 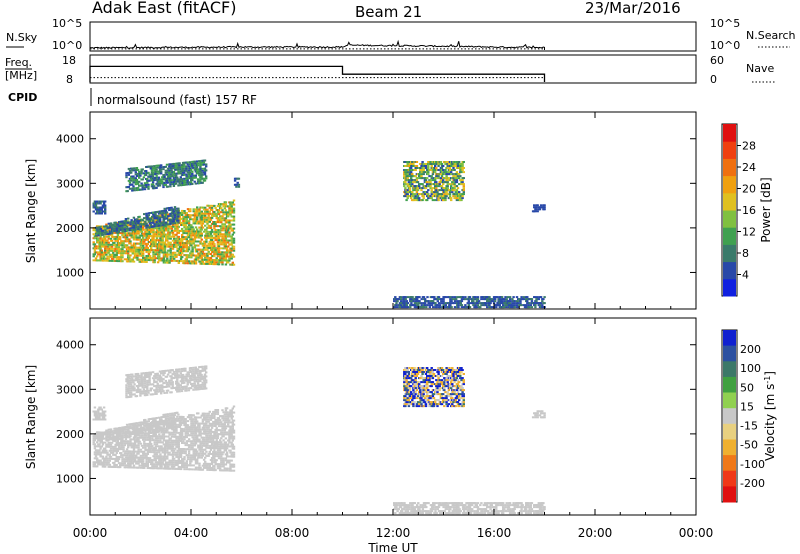 What do you see at coordinates (749, 189) in the screenshot?
I see `colorbar-tick-label: 20` at bounding box center [749, 189].